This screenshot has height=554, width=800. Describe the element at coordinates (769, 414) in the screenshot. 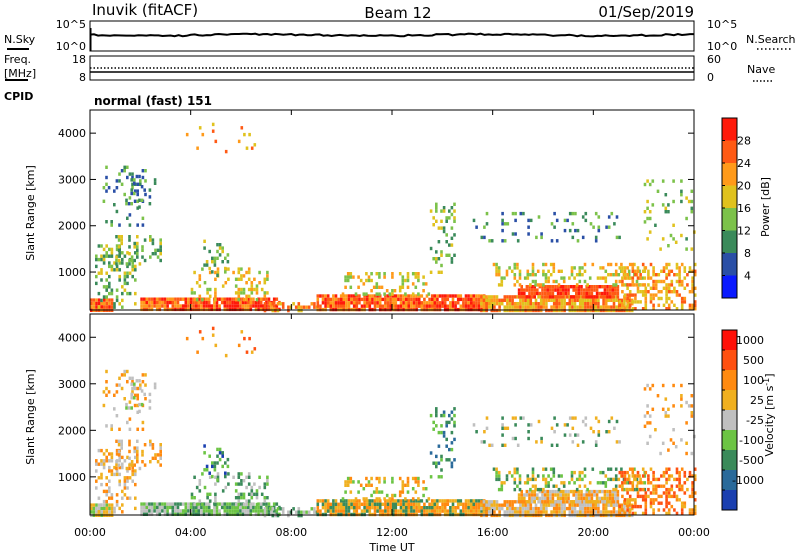

I see `velocity-colorbar-label: Velocity [m s-1]` at that location.